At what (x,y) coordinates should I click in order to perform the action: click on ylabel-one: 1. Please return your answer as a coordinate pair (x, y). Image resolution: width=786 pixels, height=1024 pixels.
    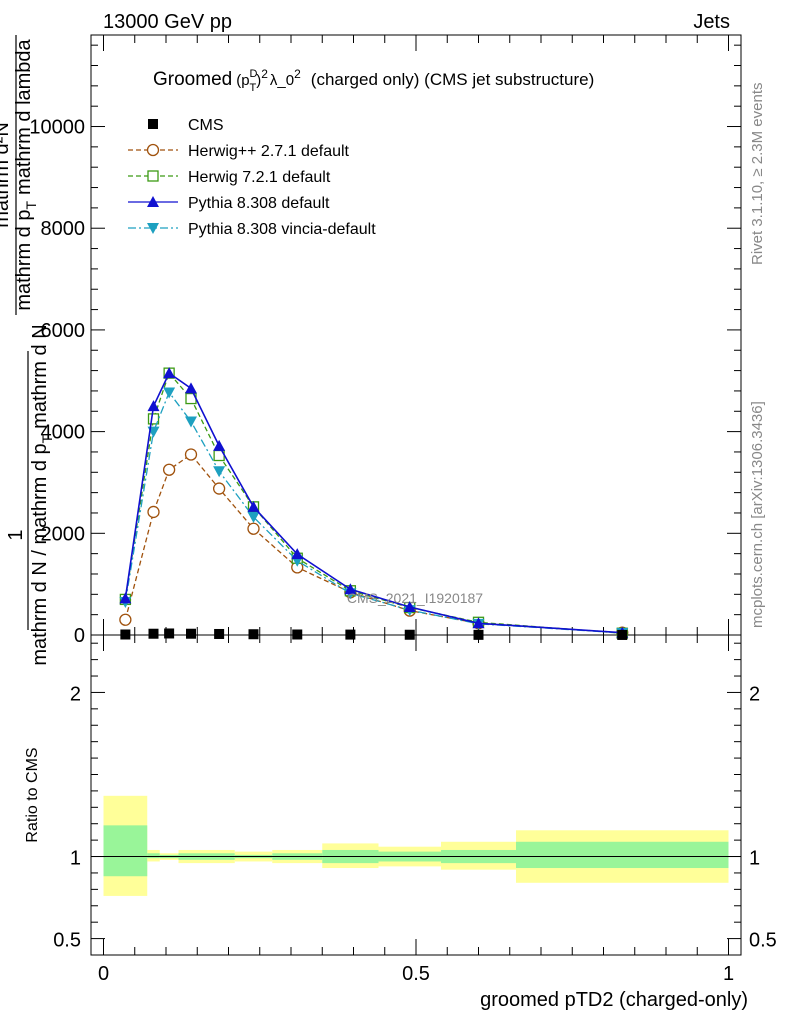
    Looking at the image, I should click on (16, 534).